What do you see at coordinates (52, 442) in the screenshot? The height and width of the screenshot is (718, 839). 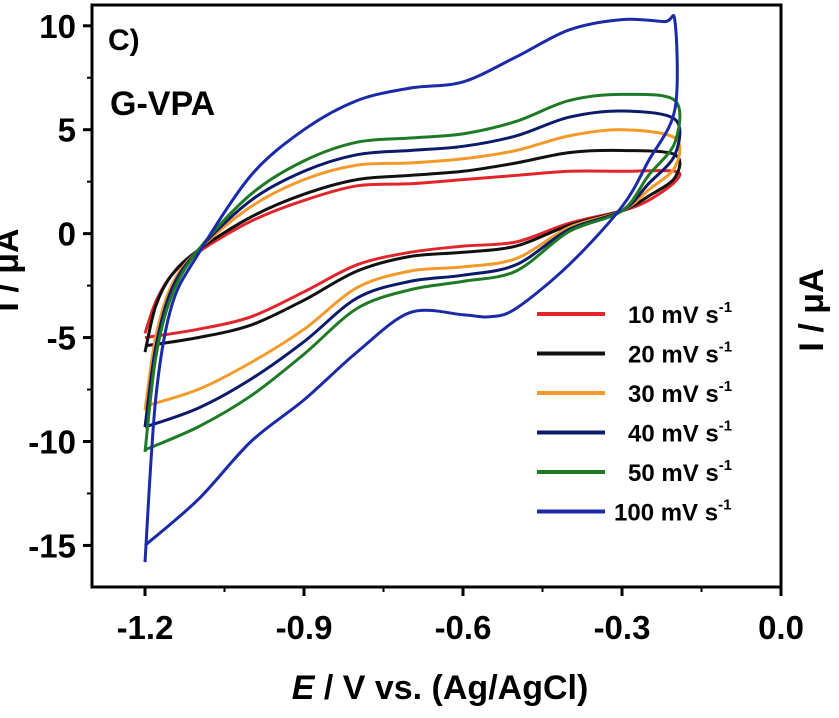 I see `y-tick-label: -10` at bounding box center [52, 442].